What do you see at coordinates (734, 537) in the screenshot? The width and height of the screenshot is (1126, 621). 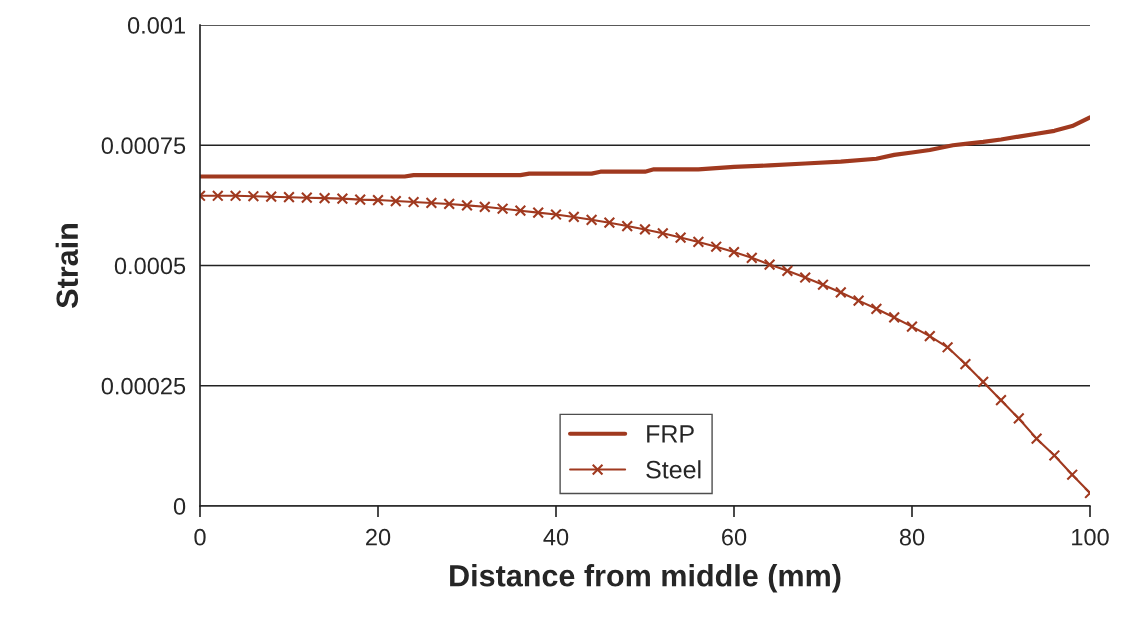 I see `x-tick-label: 60` at bounding box center [734, 537].